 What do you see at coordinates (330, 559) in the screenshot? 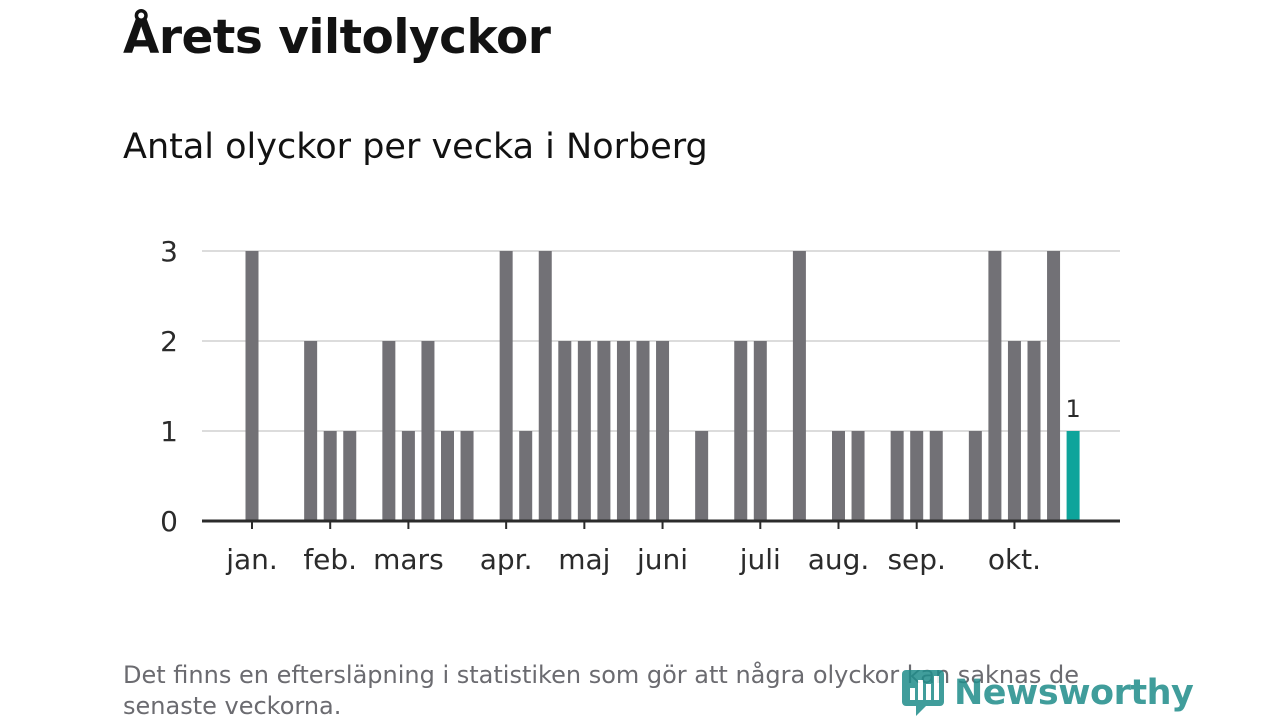
I see `x-tick-label: feb.` at bounding box center [330, 559].